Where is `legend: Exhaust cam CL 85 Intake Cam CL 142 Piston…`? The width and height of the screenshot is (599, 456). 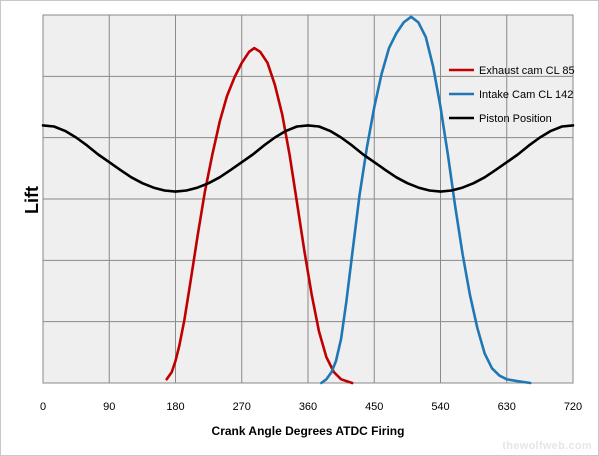
legend: Exhaust cam CL 85 Intake Cam CL 142 Piston… is located at coordinates (512, 95).